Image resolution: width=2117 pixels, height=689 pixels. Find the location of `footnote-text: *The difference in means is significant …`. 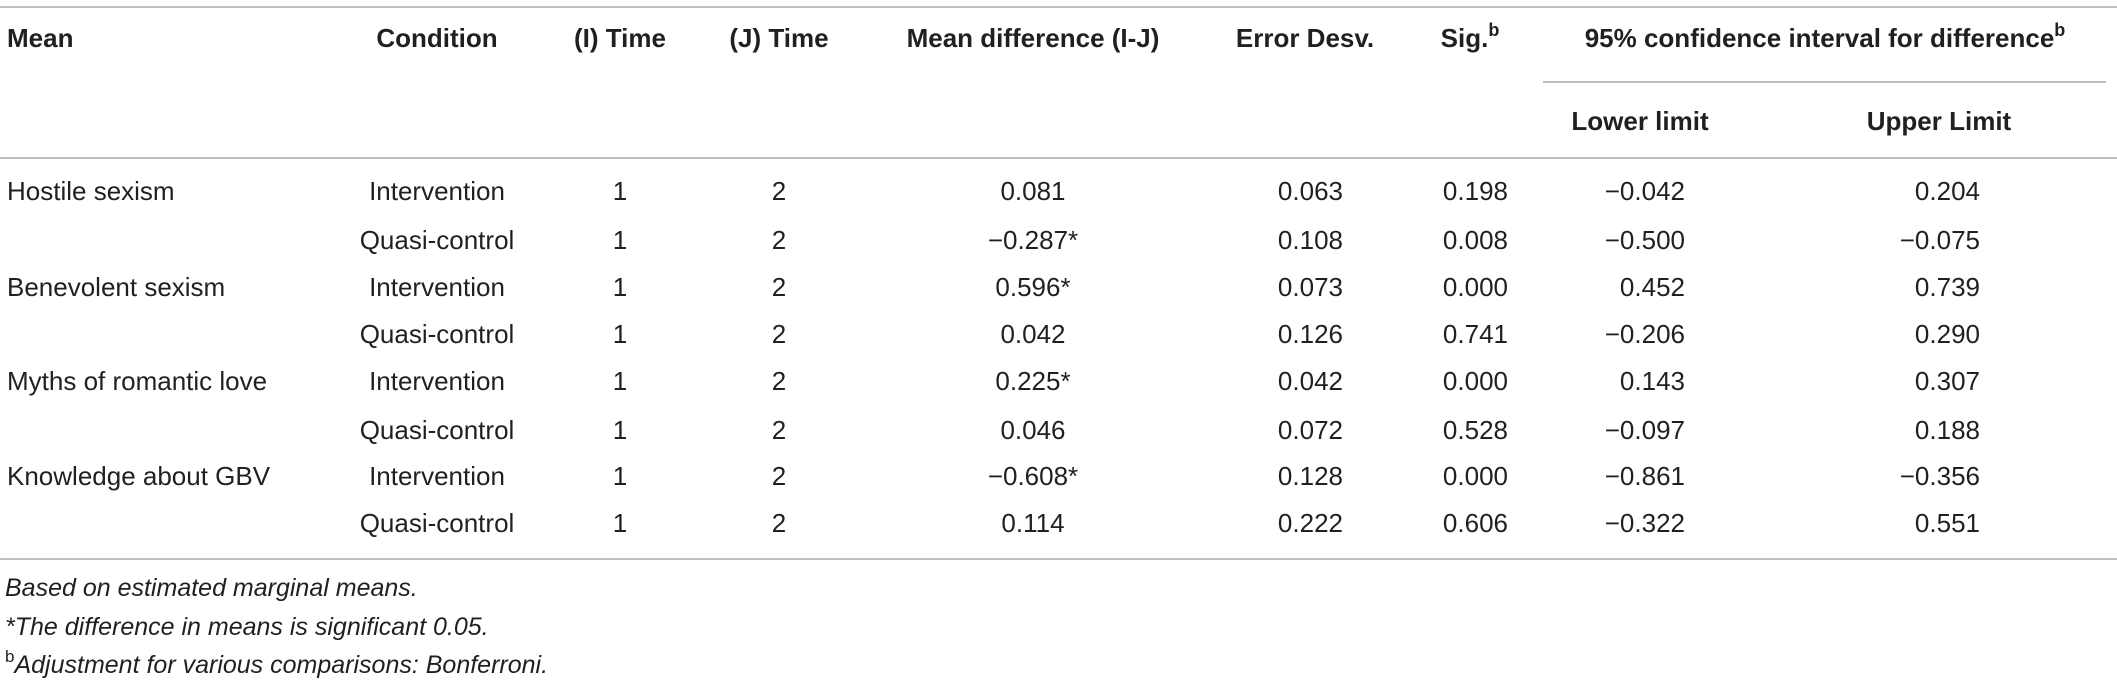

footnote-text: *The difference in means is significant … is located at coordinates (247, 627).